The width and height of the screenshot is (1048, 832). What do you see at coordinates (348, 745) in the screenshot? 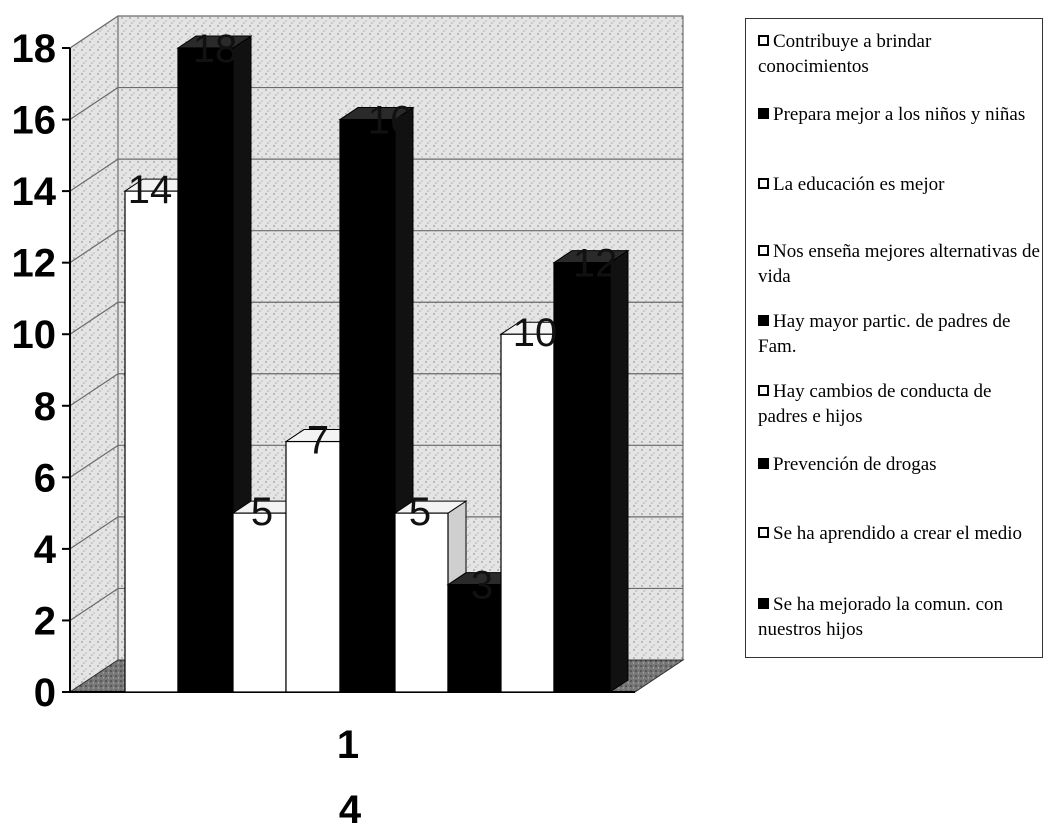
I see `category-label: 1` at bounding box center [348, 745].